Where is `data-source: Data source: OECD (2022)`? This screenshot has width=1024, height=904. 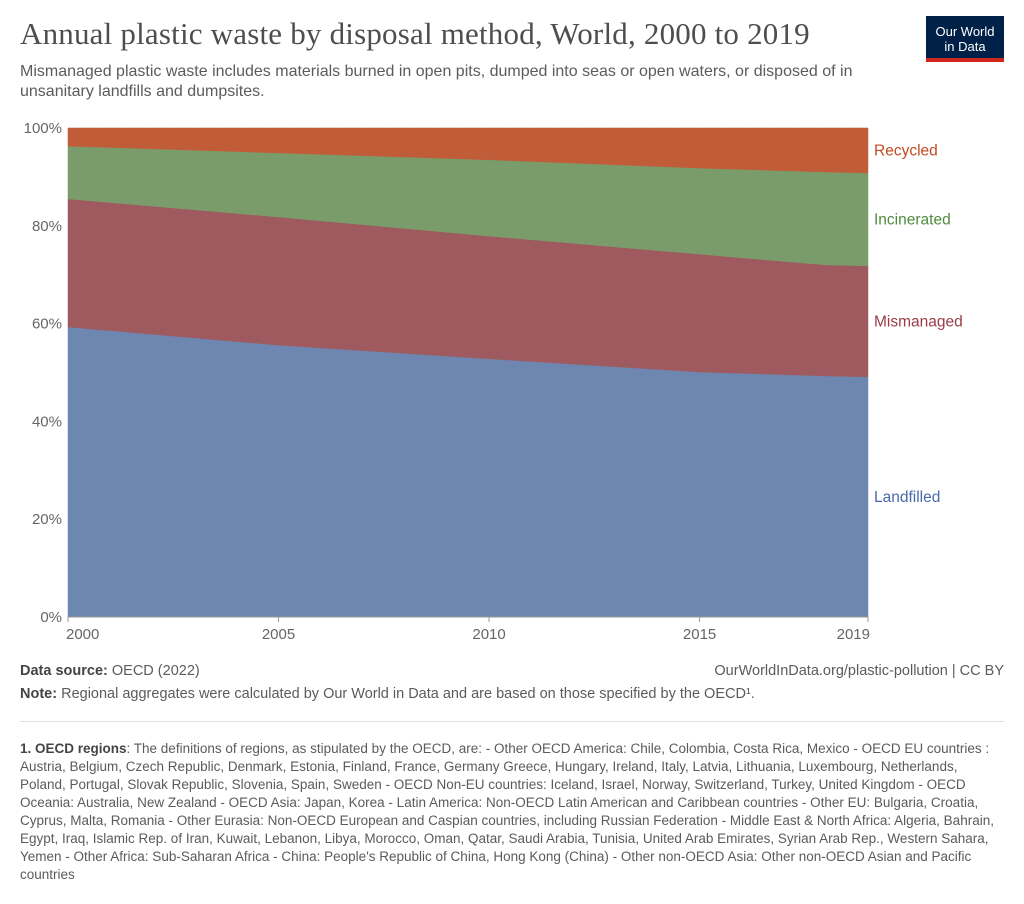 data-source: Data source: OECD (2022) is located at coordinates (110, 671).